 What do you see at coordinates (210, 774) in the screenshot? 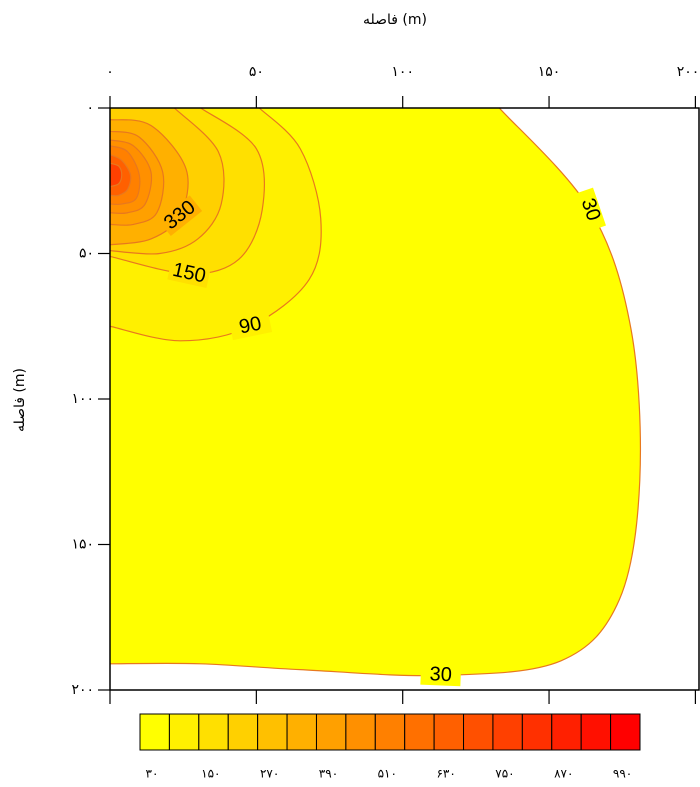
I see `colorbar-label: ۱۵۰` at bounding box center [210, 774].